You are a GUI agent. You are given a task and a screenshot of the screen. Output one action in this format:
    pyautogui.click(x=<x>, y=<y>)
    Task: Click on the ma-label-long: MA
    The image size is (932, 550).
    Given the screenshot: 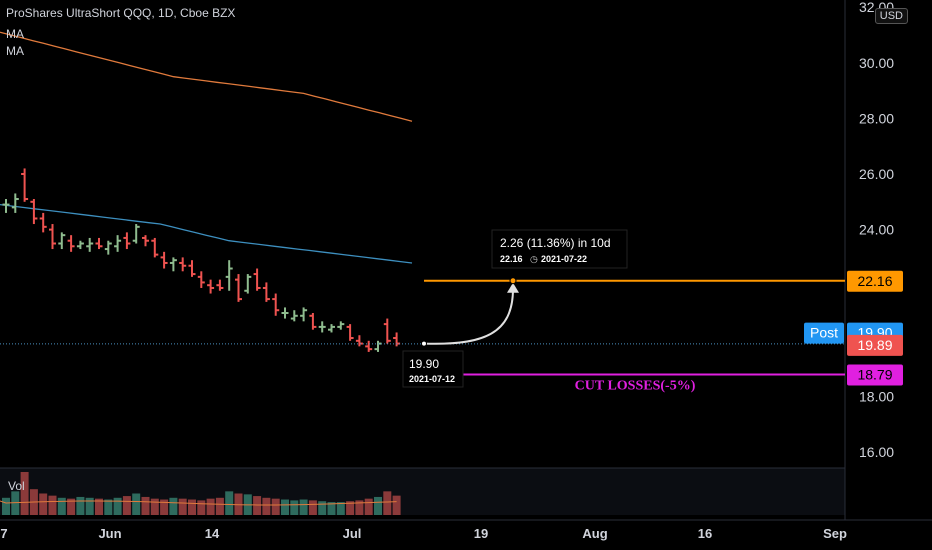 What is the action you would take?
    pyautogui.click(x=15, y=34)
    